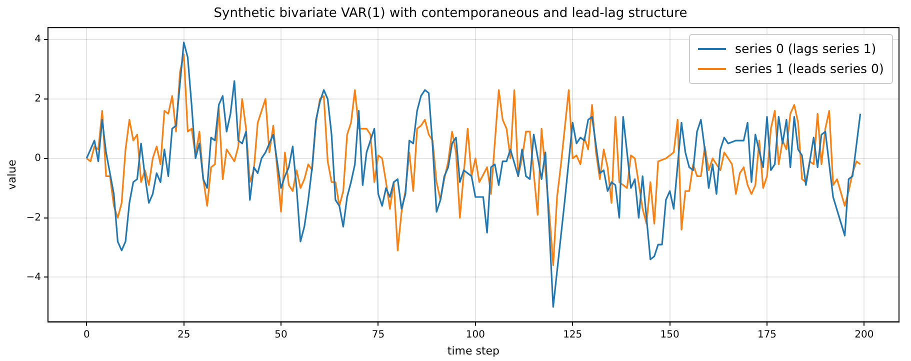 Image resolution: width=911 pixels, height=361 pixels. What do you see at coordinates (451, 14) in the screenshot?
I see `chart-title: Synthetic bivariate VAR(1) with contemporaneous and lead-lag structure` at bounding box center [451, 14].